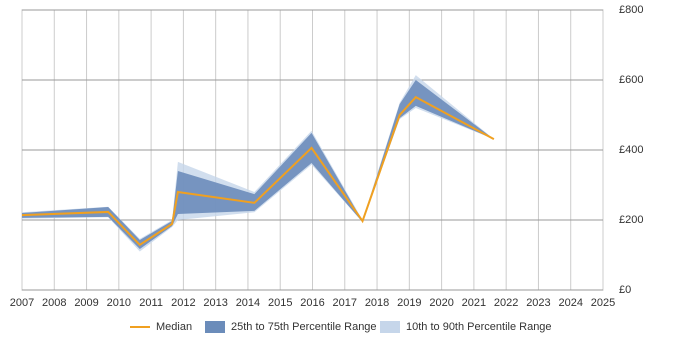 This screenshot has width=700, height=350. Describe the element at coordinates (377, 303) in the screenshot. I see `x-tick-label: 2018` at that location.